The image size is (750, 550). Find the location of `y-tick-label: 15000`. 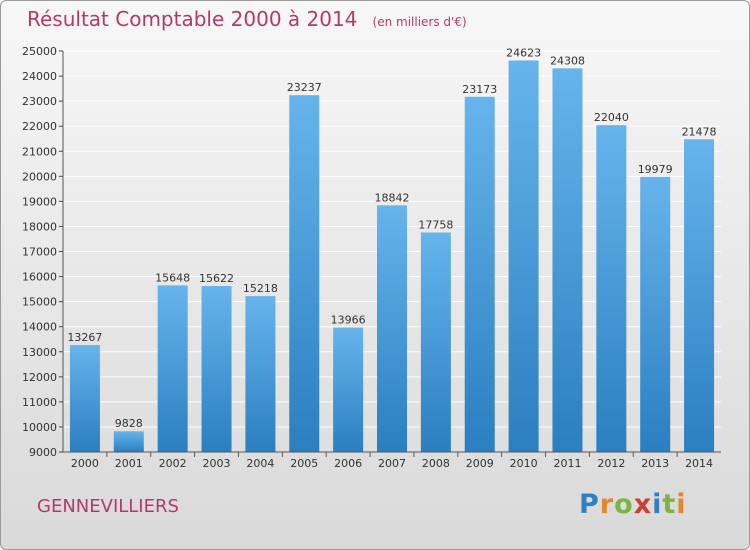

y-tick-label: 15000 is located at coordinates (39, 302).